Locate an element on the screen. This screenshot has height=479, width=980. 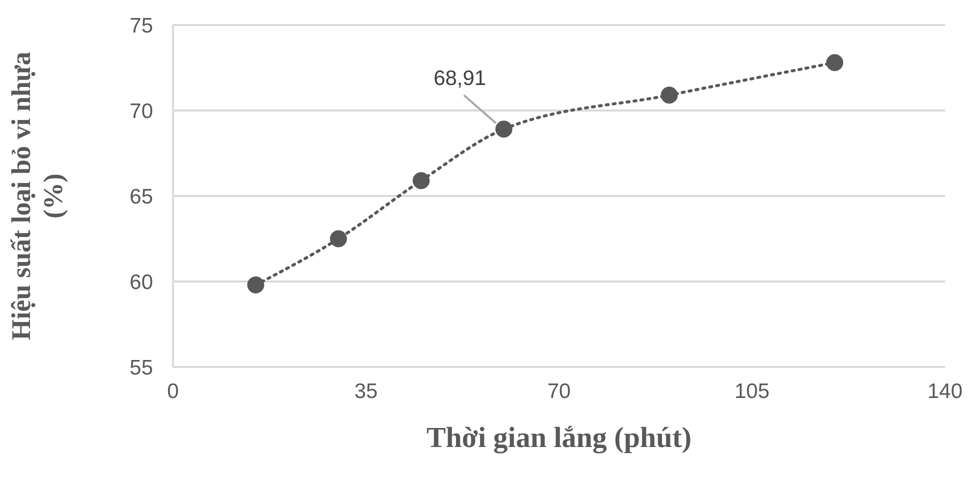
data-label: 68,91 is located at coordinates (460, 78).